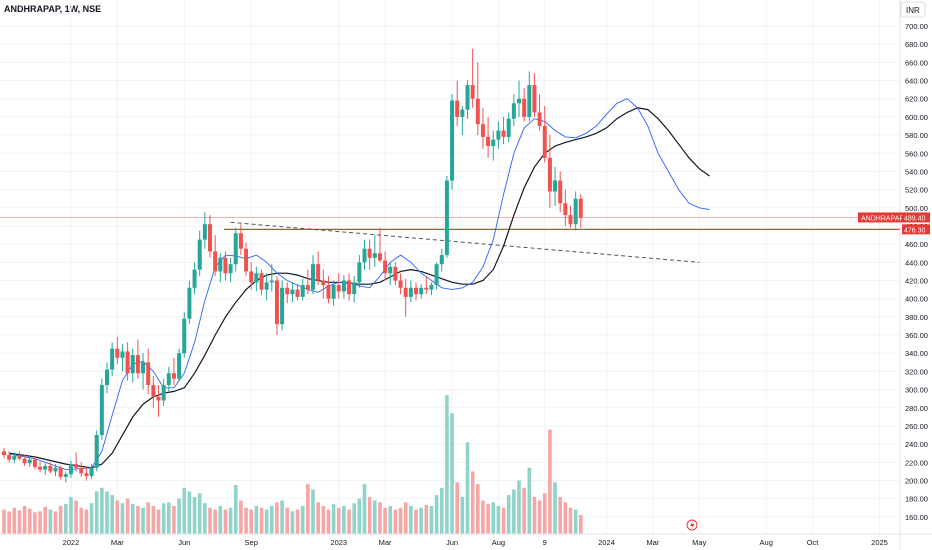 The width and height of the screenshot is (932, 550). I want to click on last-price-label: 489.40, so click(915, 218).